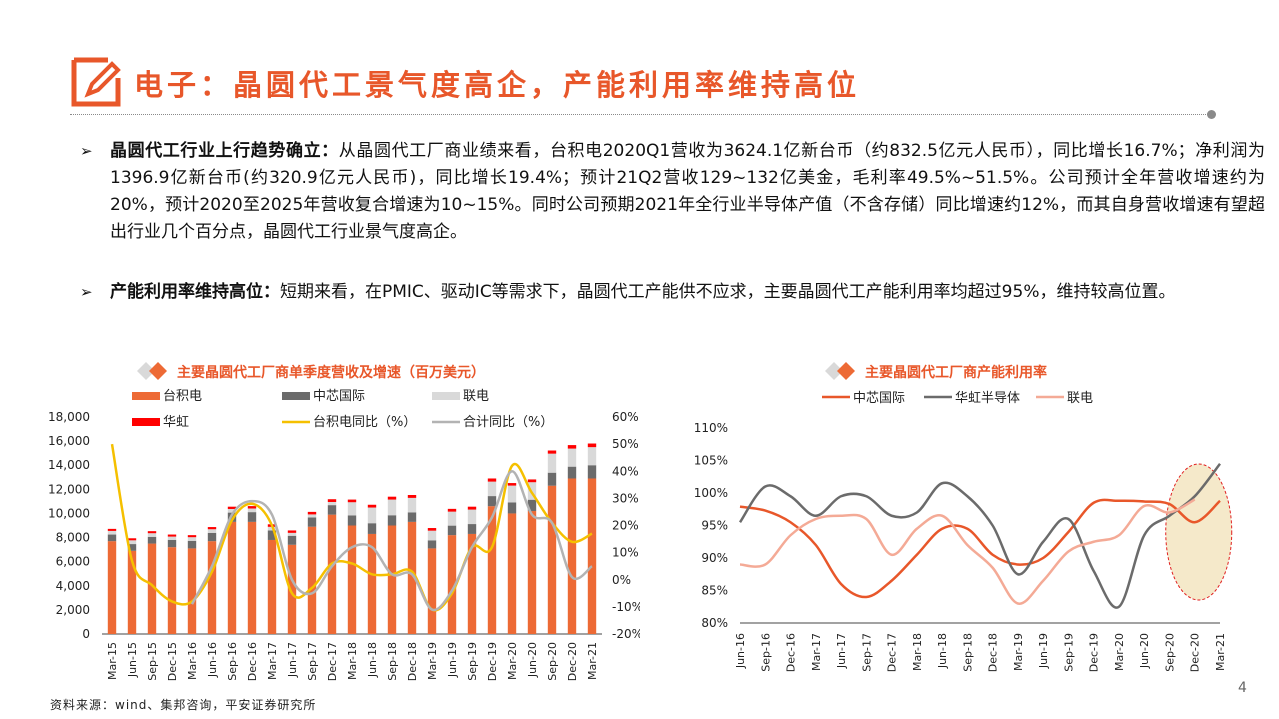  What do you see at coordinates (711, 428) in the screenshot?
I see `y-axis-tick: 110%` at bounding box center [711, 428].